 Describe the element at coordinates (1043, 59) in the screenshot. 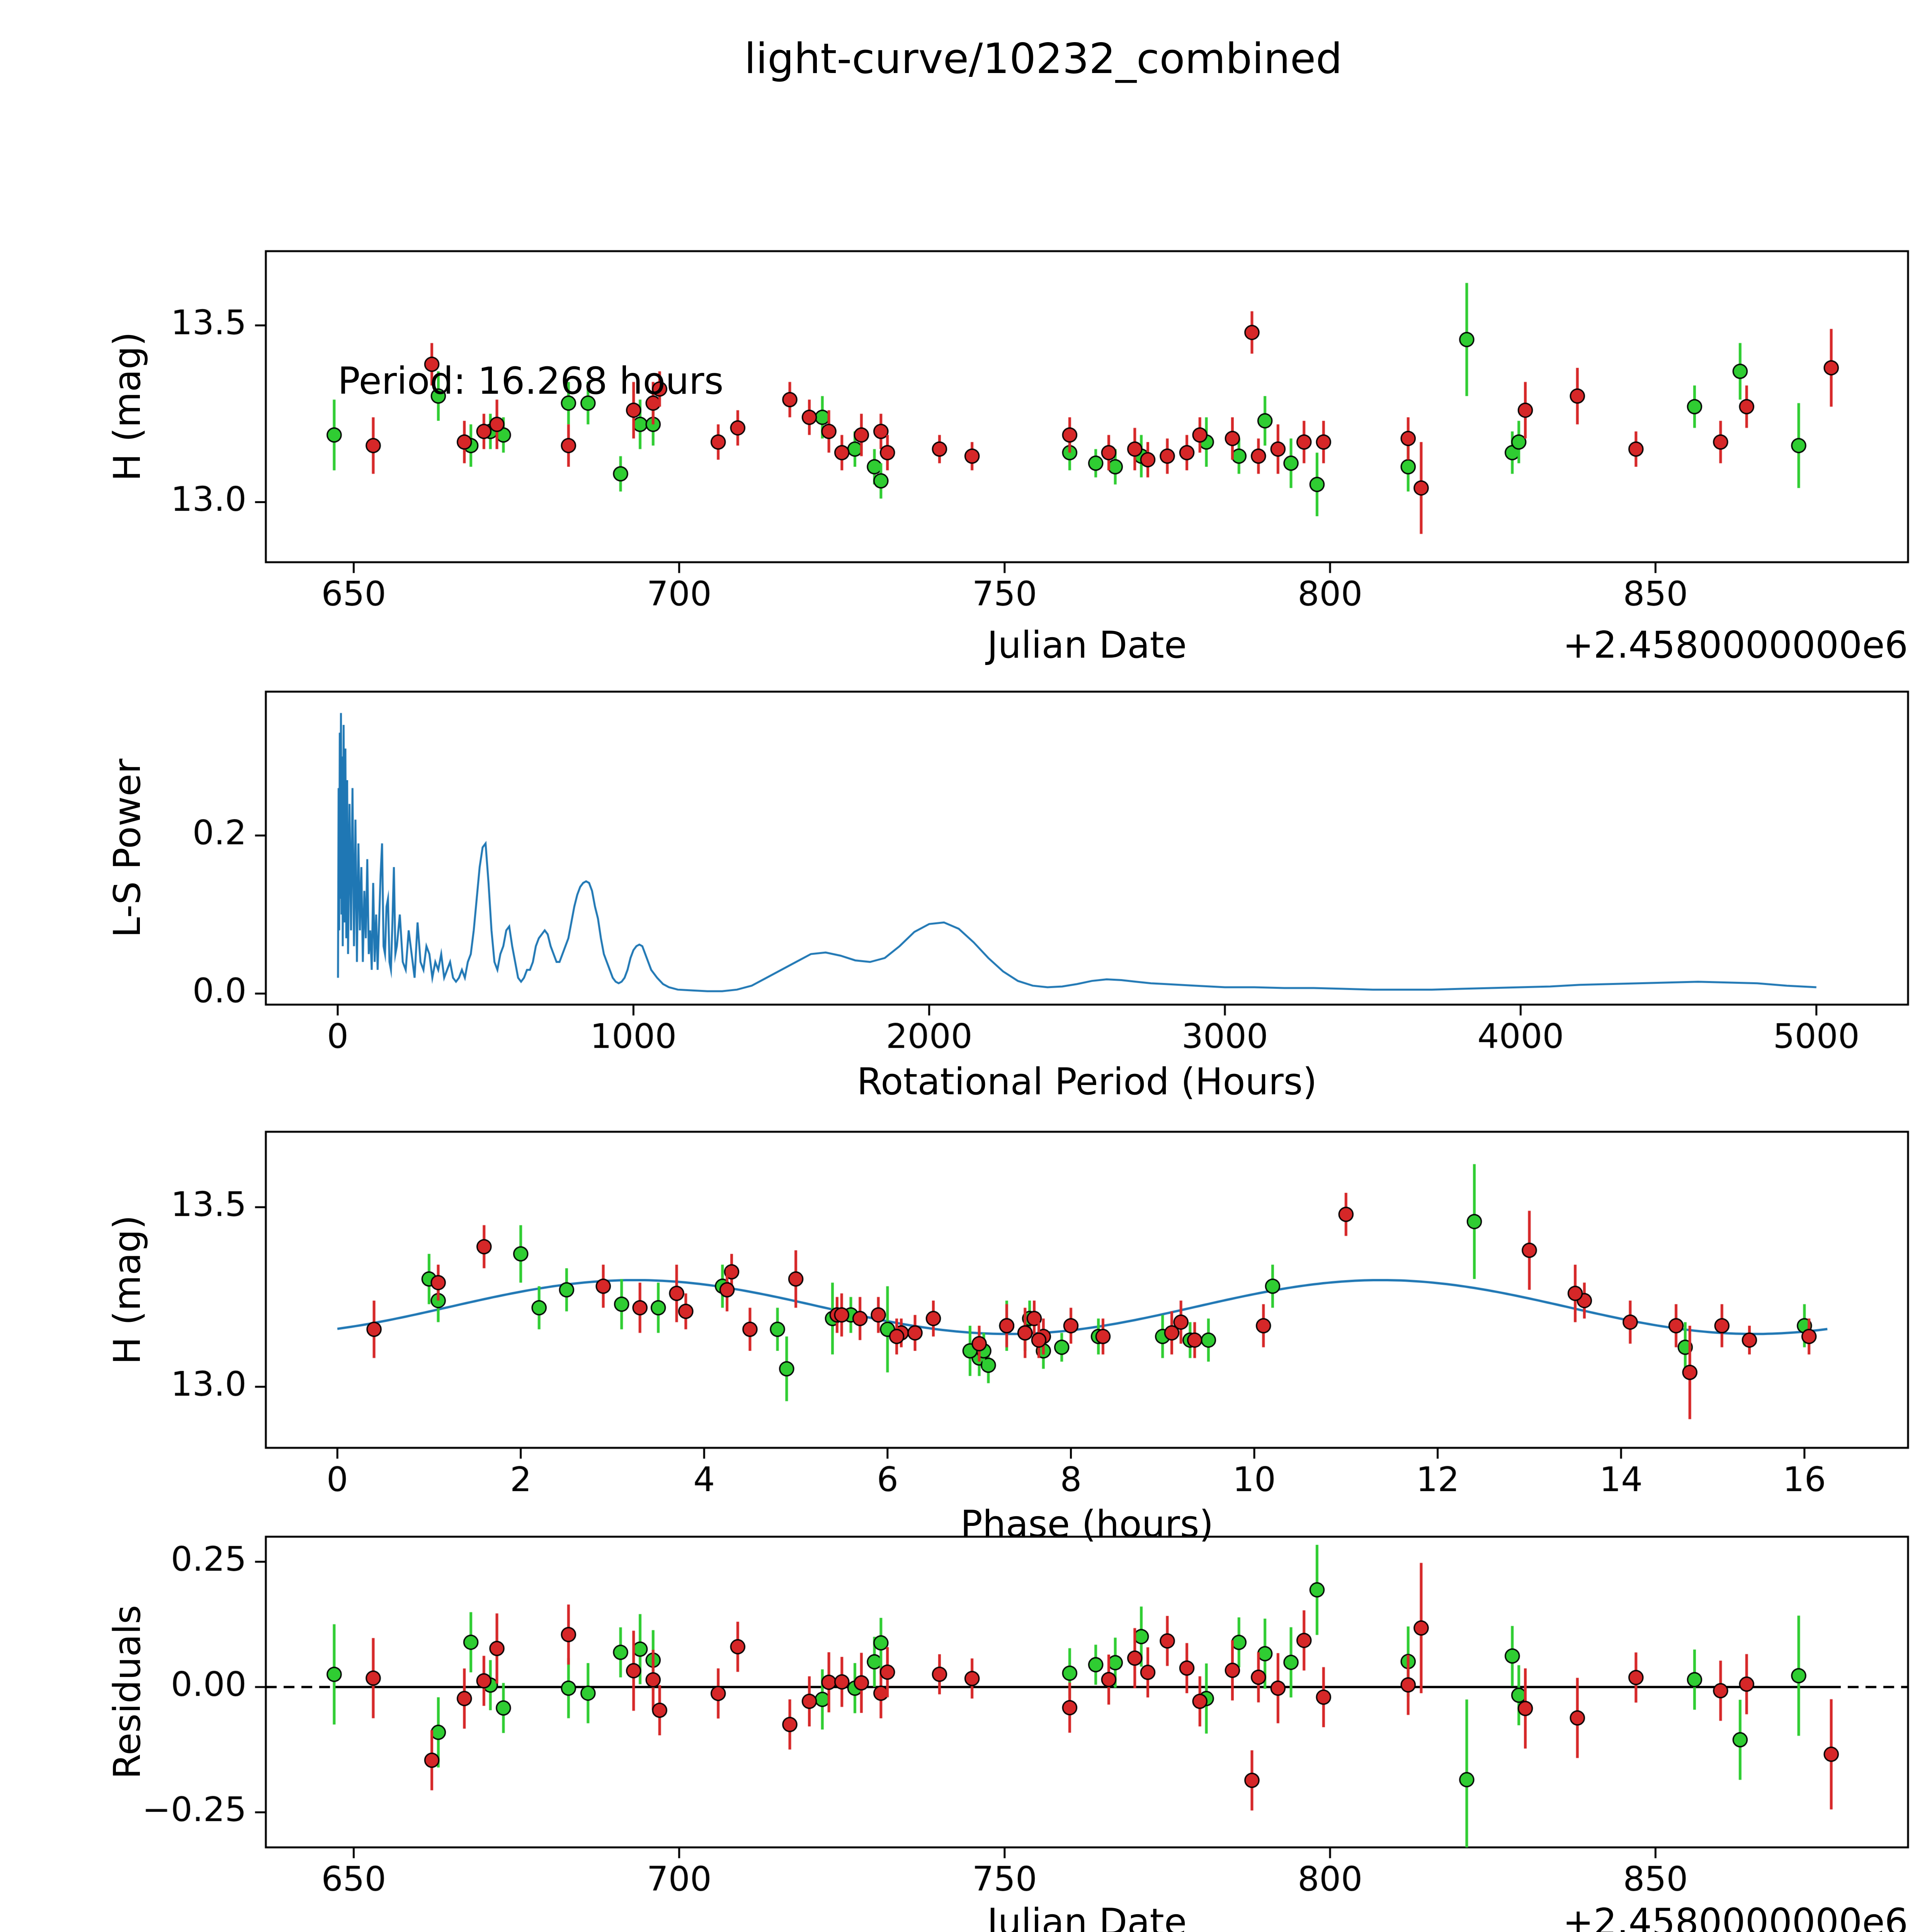

I see `figure-title: light-curve/10232_combined` at that location.